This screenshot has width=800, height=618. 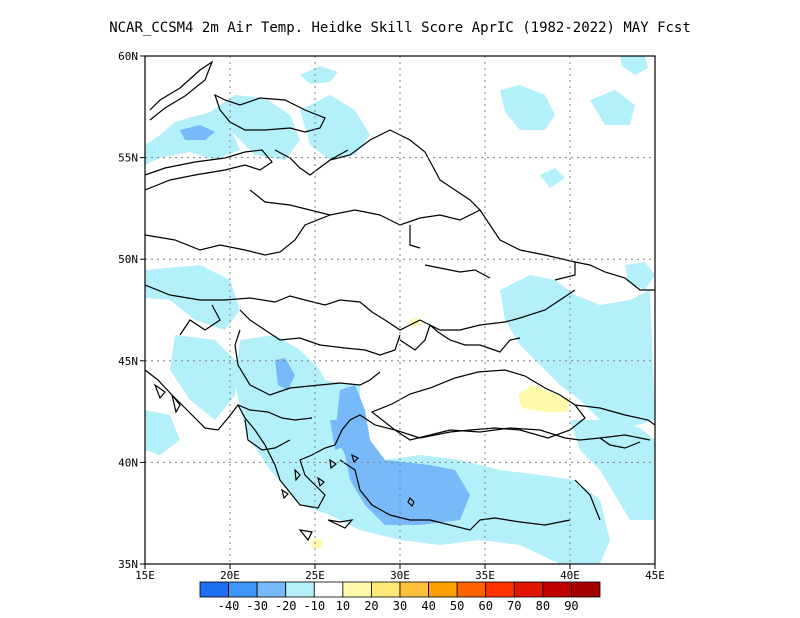 What do you see at coordinates (485, 606) in the screenshot?
I see `colorbar-label: 60` at bounding box center [485, 606].